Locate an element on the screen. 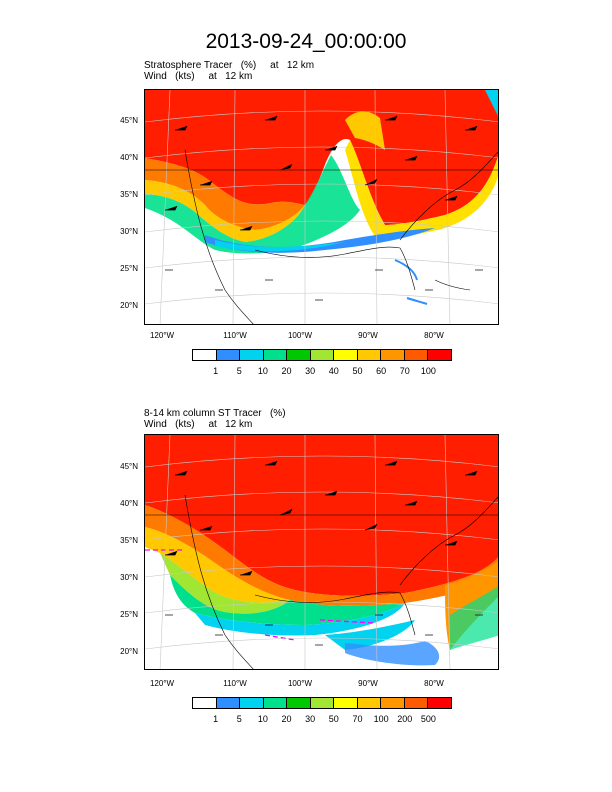 The width and height of the screenshot is (612, 792). panel1-colorbar is located at coordinates (322, 355).